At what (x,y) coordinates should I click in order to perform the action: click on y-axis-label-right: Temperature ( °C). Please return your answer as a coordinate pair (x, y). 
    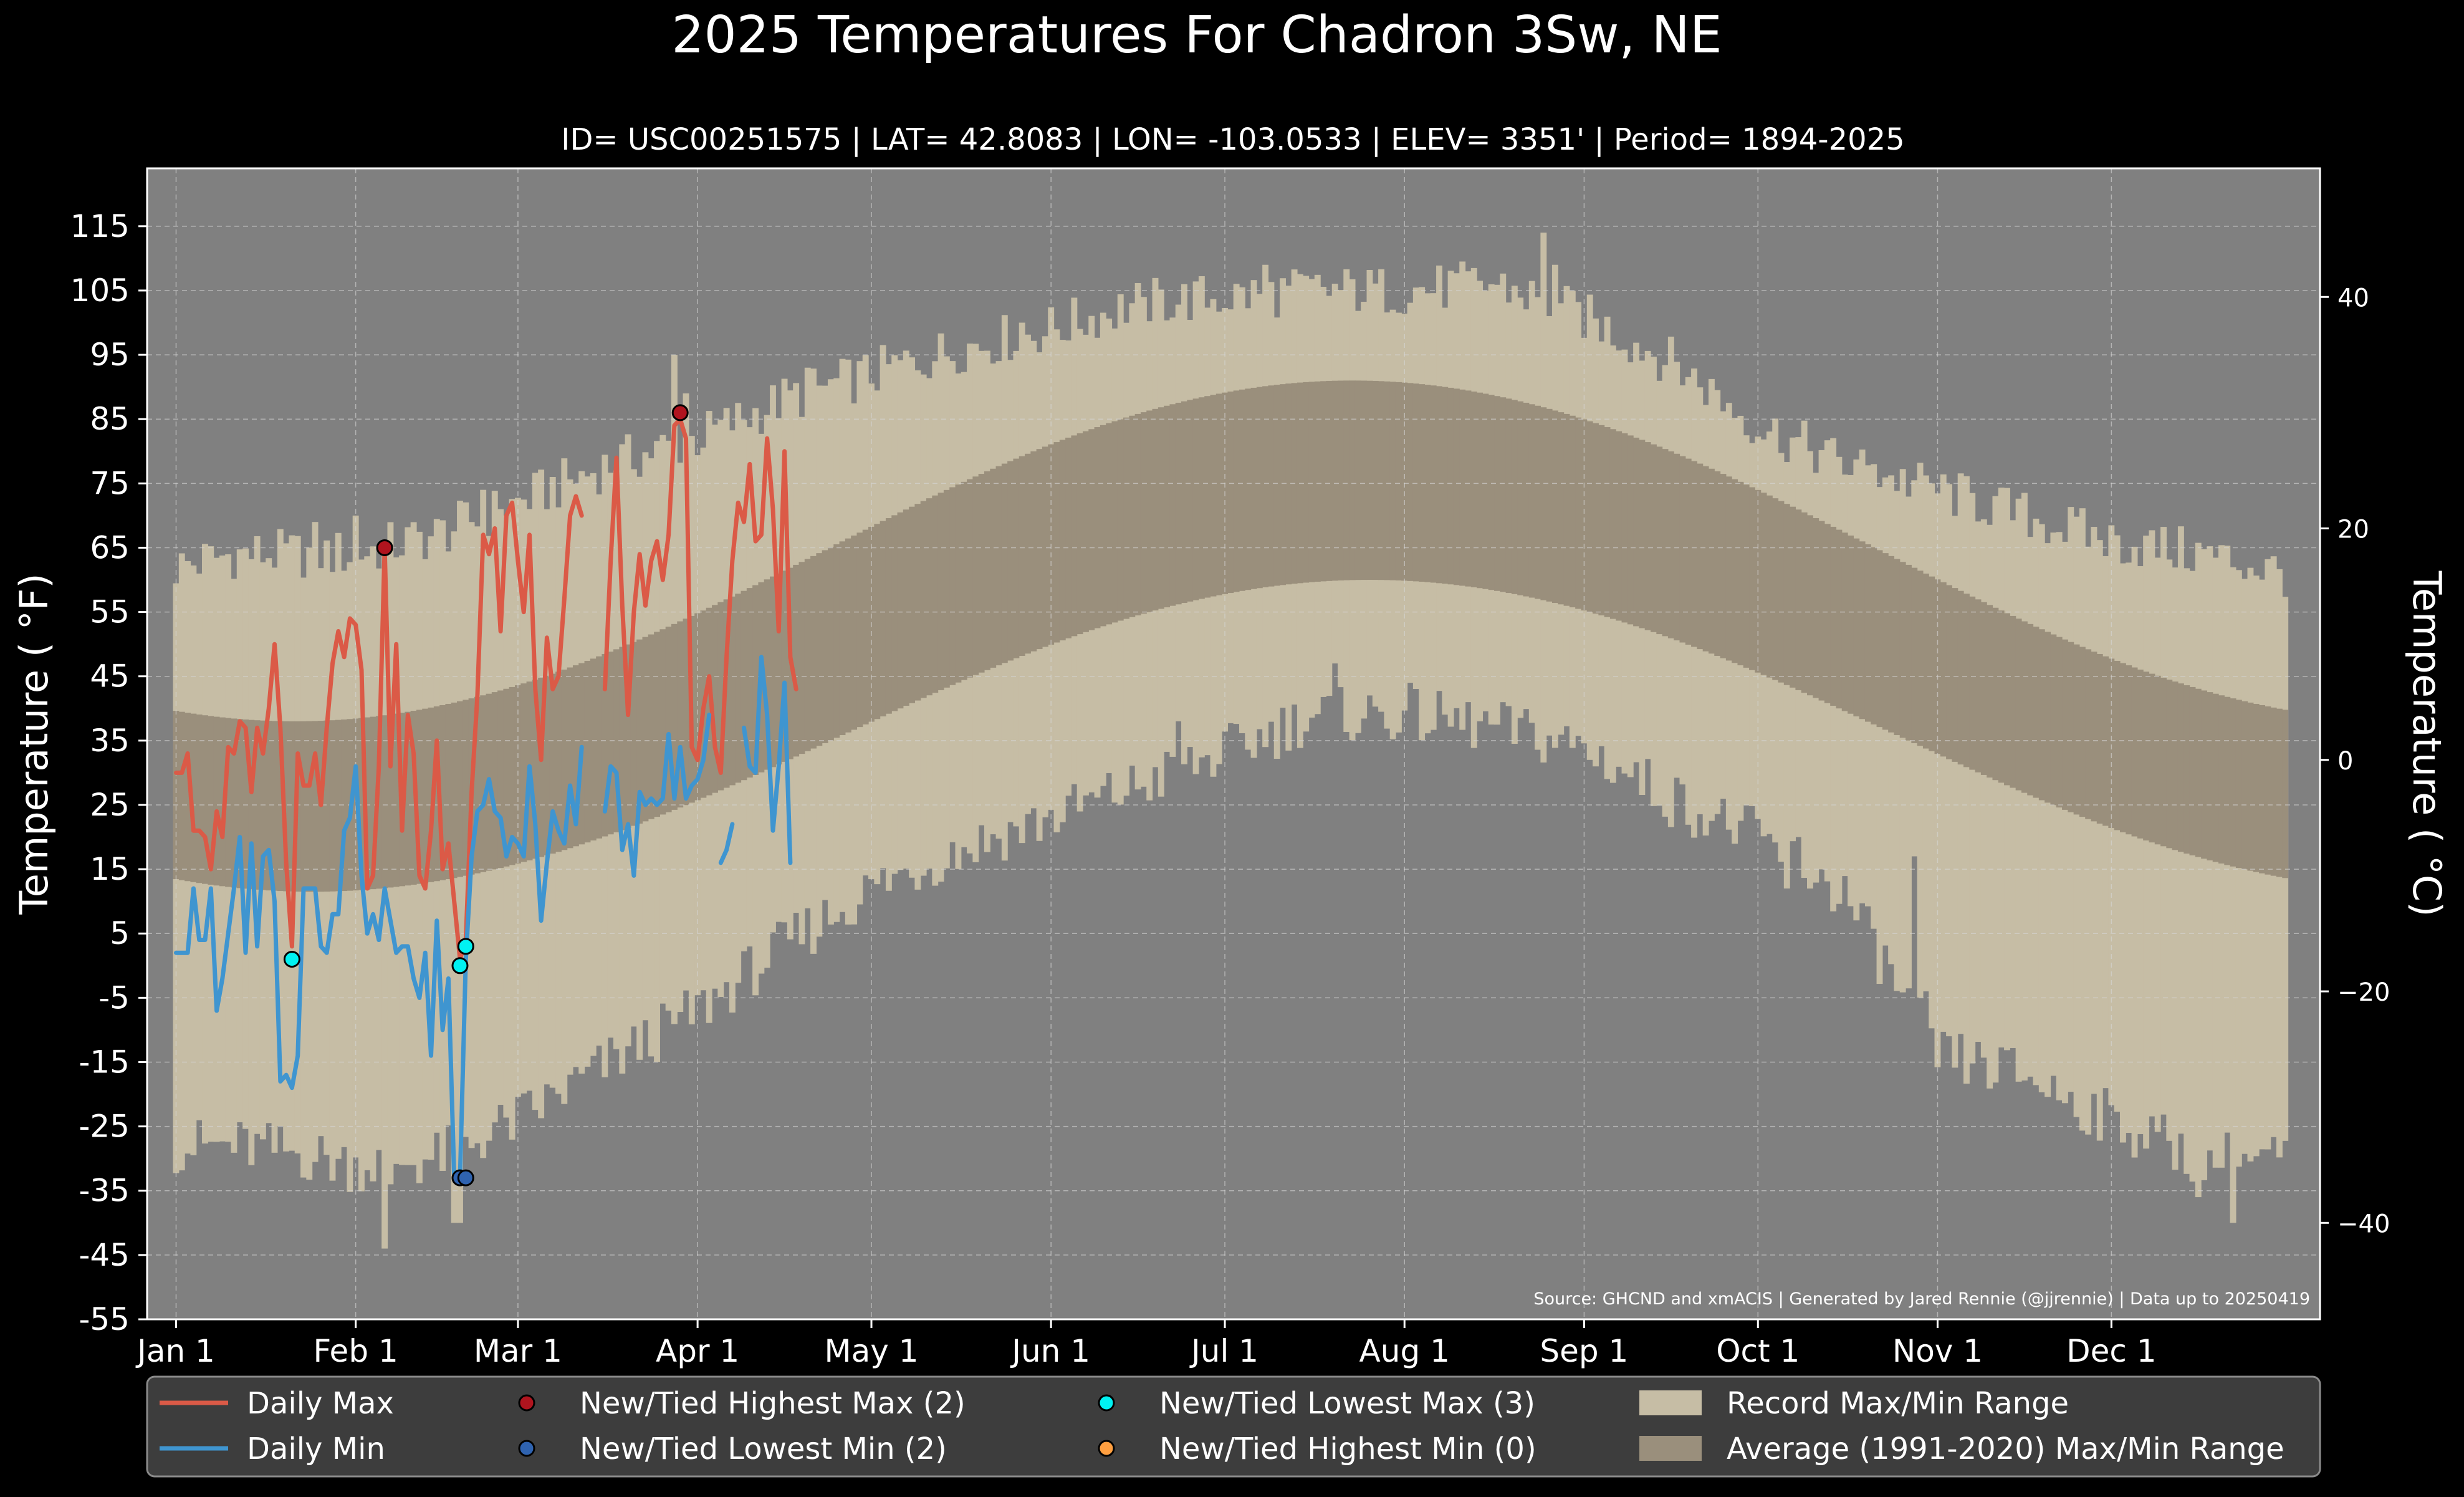
    Looking at the image, I should click on (2427, 743).